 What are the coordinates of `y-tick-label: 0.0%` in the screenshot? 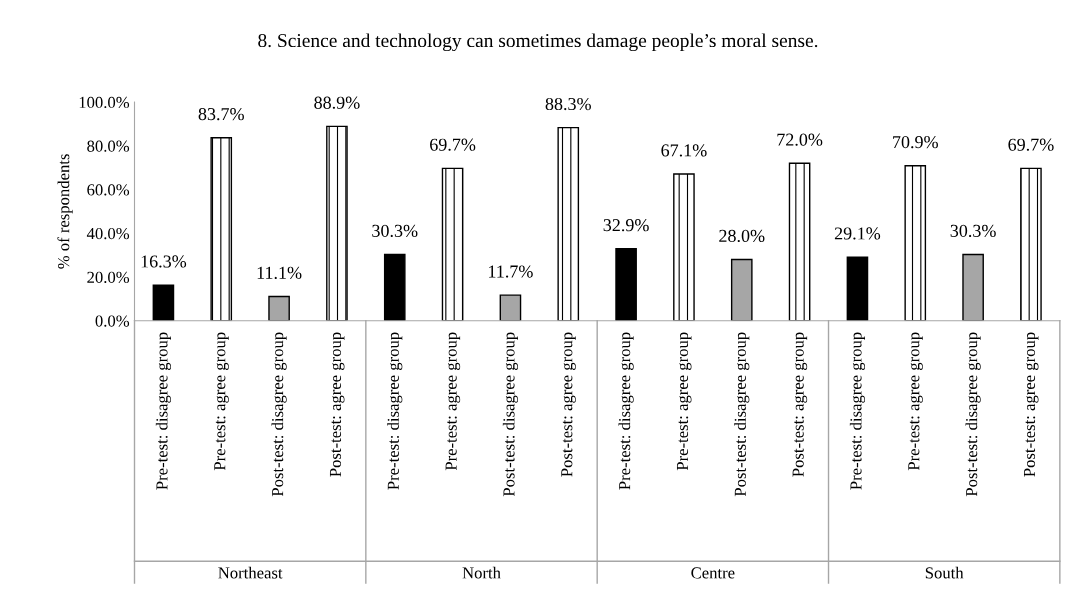 It's located at (112, 321).